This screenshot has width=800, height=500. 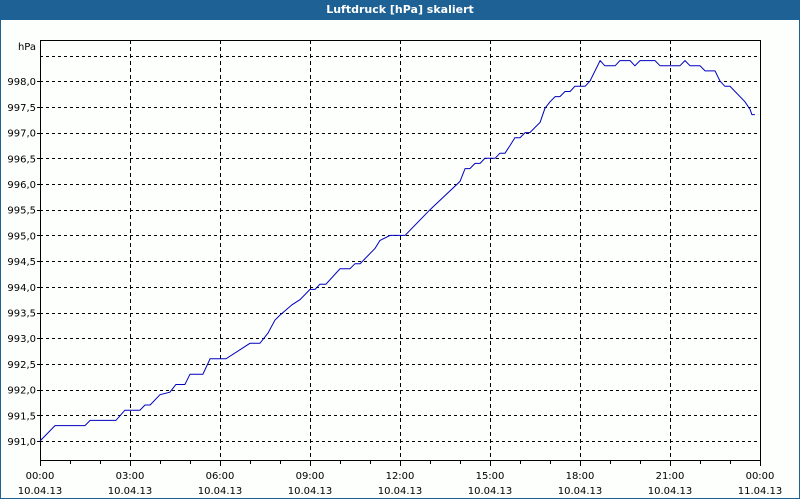 What do you see at coordinates (21, 416) in the screenshot?
I see `y-tick-label: 991,5` at bounding box center [21, 416].